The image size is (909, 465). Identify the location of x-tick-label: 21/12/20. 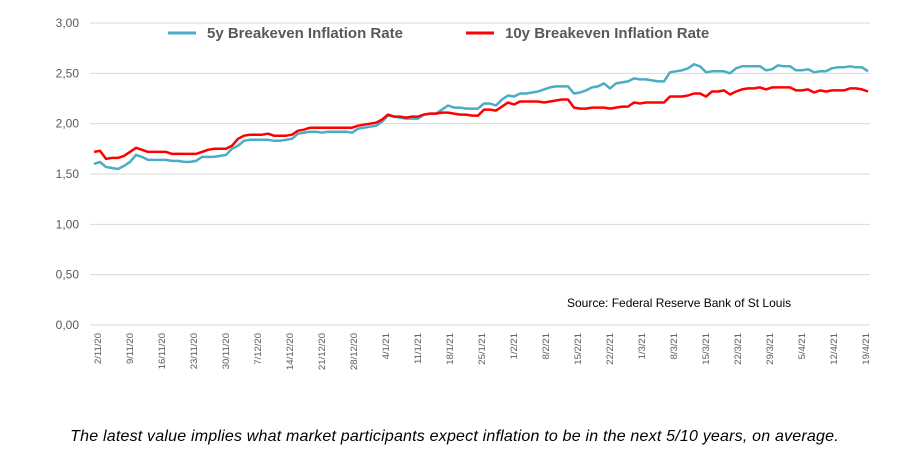
(322, 351).